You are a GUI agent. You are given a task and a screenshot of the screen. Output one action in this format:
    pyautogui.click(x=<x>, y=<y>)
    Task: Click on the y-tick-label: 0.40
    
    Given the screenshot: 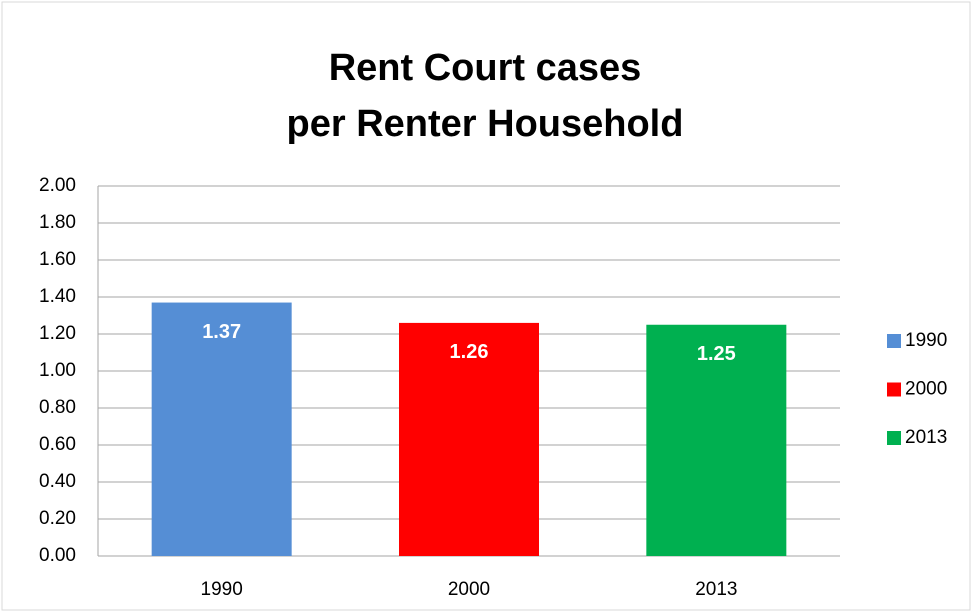 What is the action you would take?
    pyautogui.click(x=57, y=481)
    